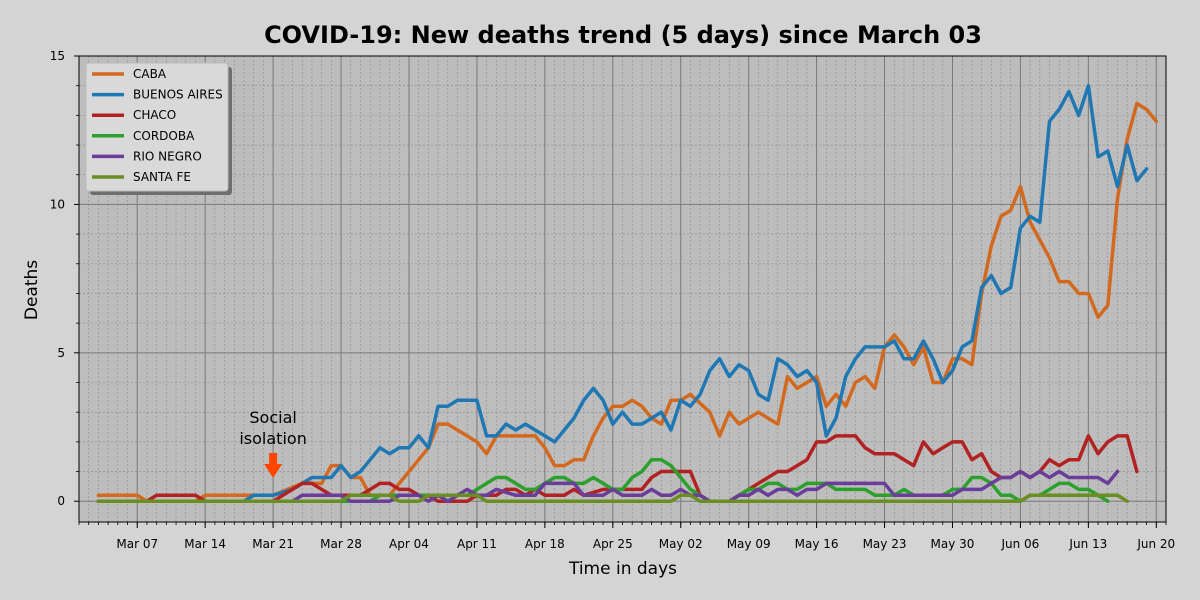  Describe the element at coordinates (137, 544) in the screenshot. I see `x-tick-label: Mar 07` at that location.